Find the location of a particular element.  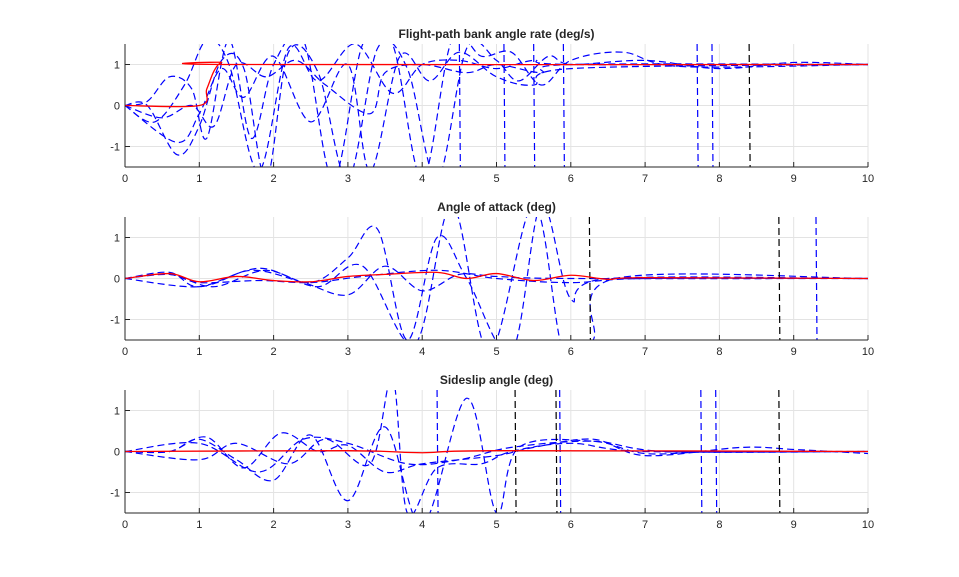

subplot-title: Angle of attack (deg) is located at coordinates (496, 207).